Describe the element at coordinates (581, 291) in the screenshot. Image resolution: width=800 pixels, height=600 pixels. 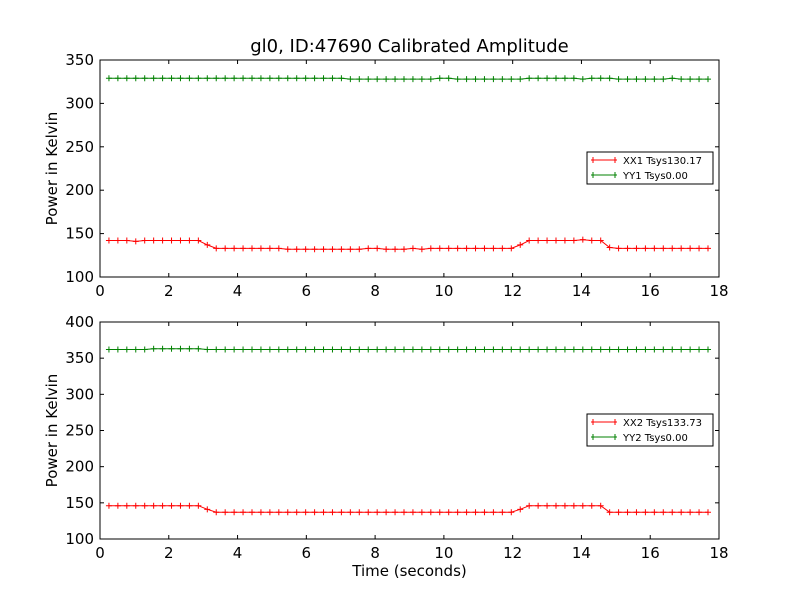
I see `x-tick-label: 14` at that location.